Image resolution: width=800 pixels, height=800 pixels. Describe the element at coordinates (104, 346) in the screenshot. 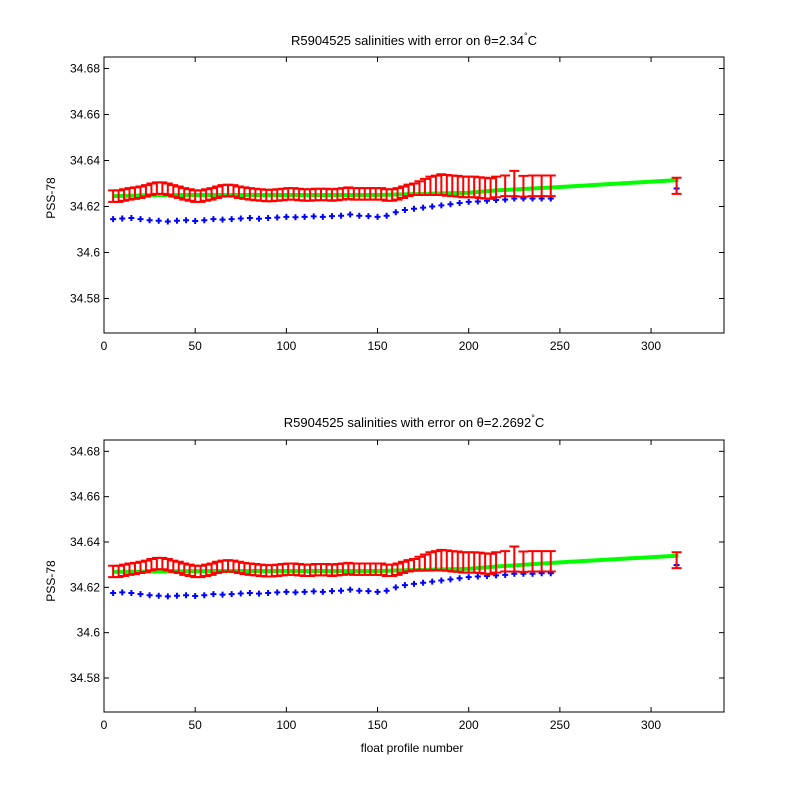

I see `x-tick-label: 0` at that location.